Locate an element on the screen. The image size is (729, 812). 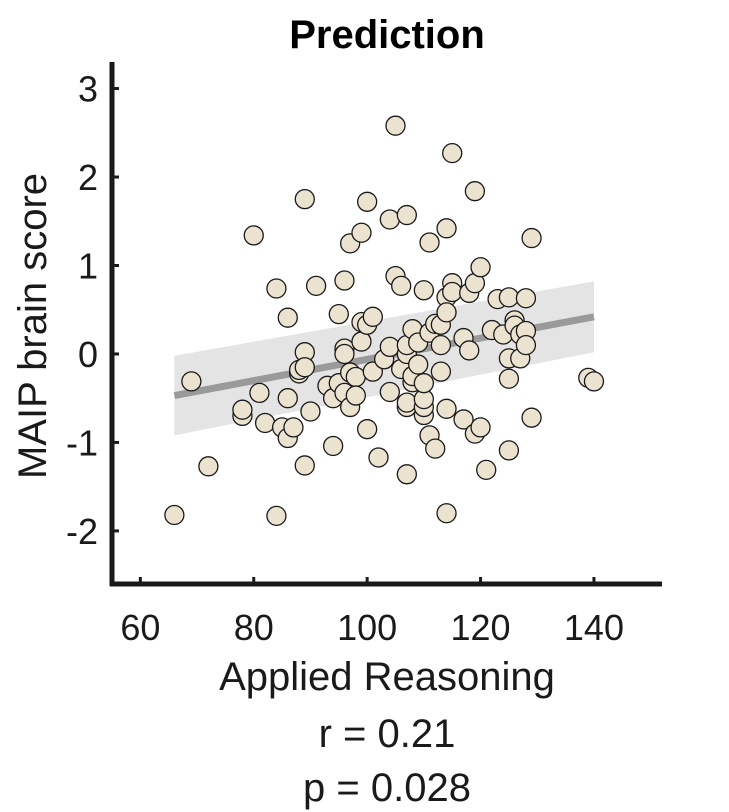
x-tick-label: 80 is located at coordinates (254, 627).